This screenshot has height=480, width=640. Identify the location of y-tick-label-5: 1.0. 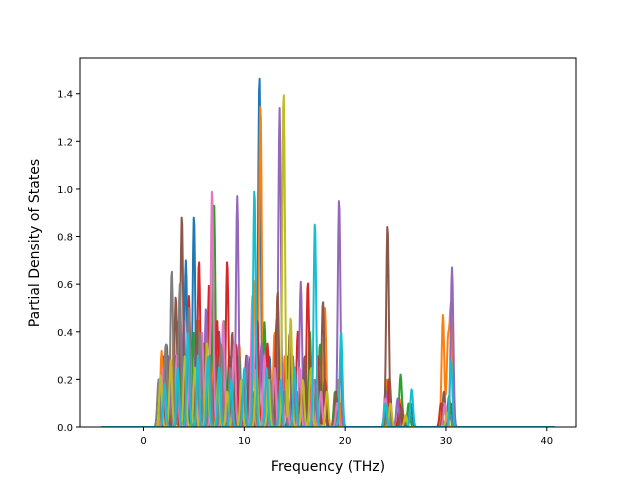
(65, 190).